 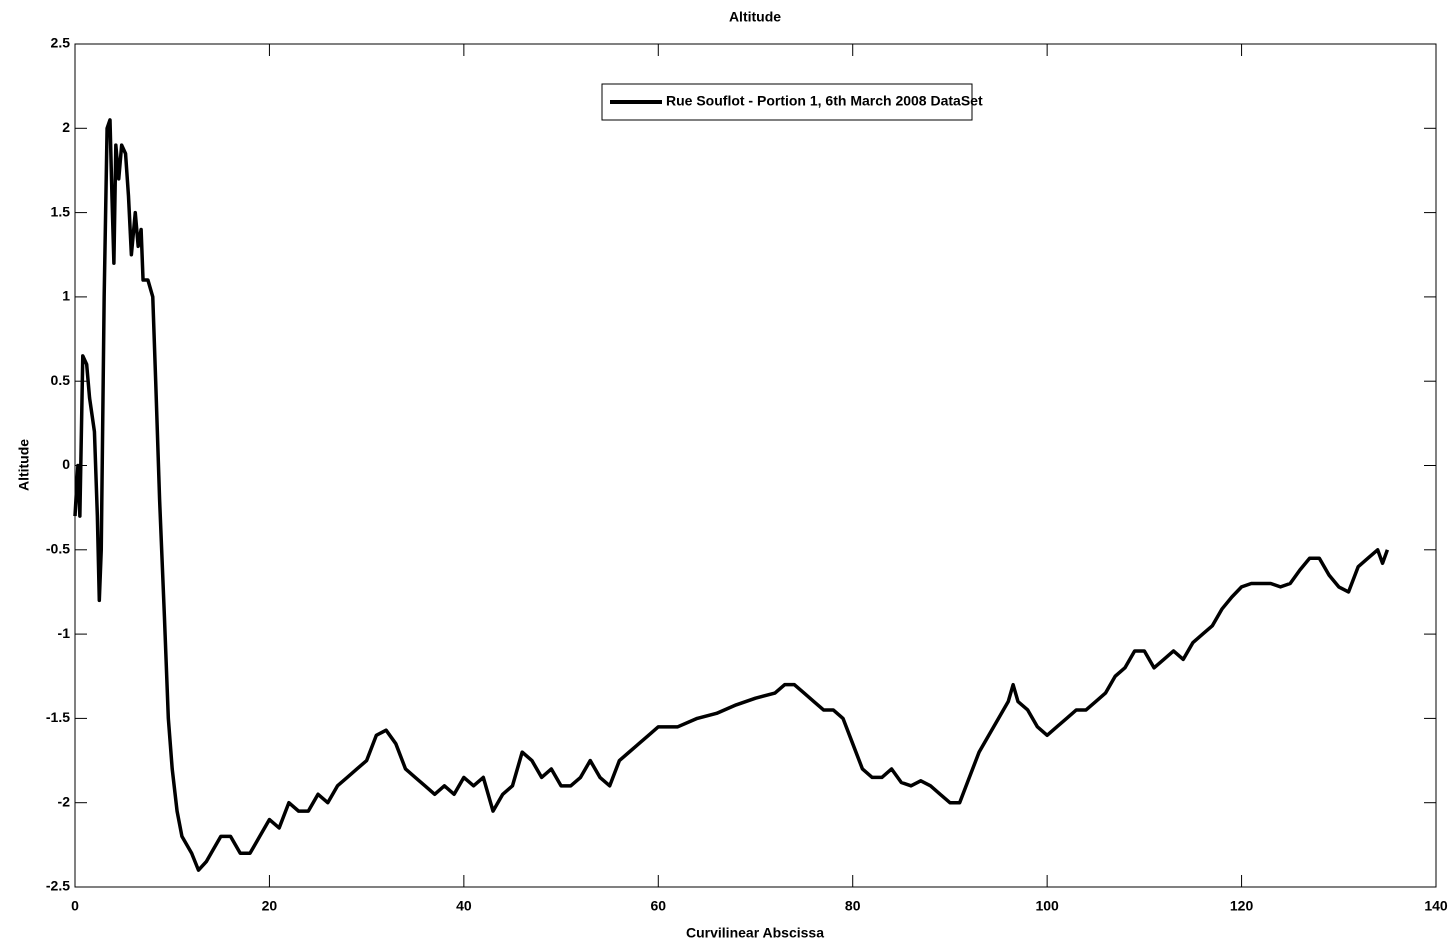 I want to click on x-tick-label: 0, so click(x=75, y=906).